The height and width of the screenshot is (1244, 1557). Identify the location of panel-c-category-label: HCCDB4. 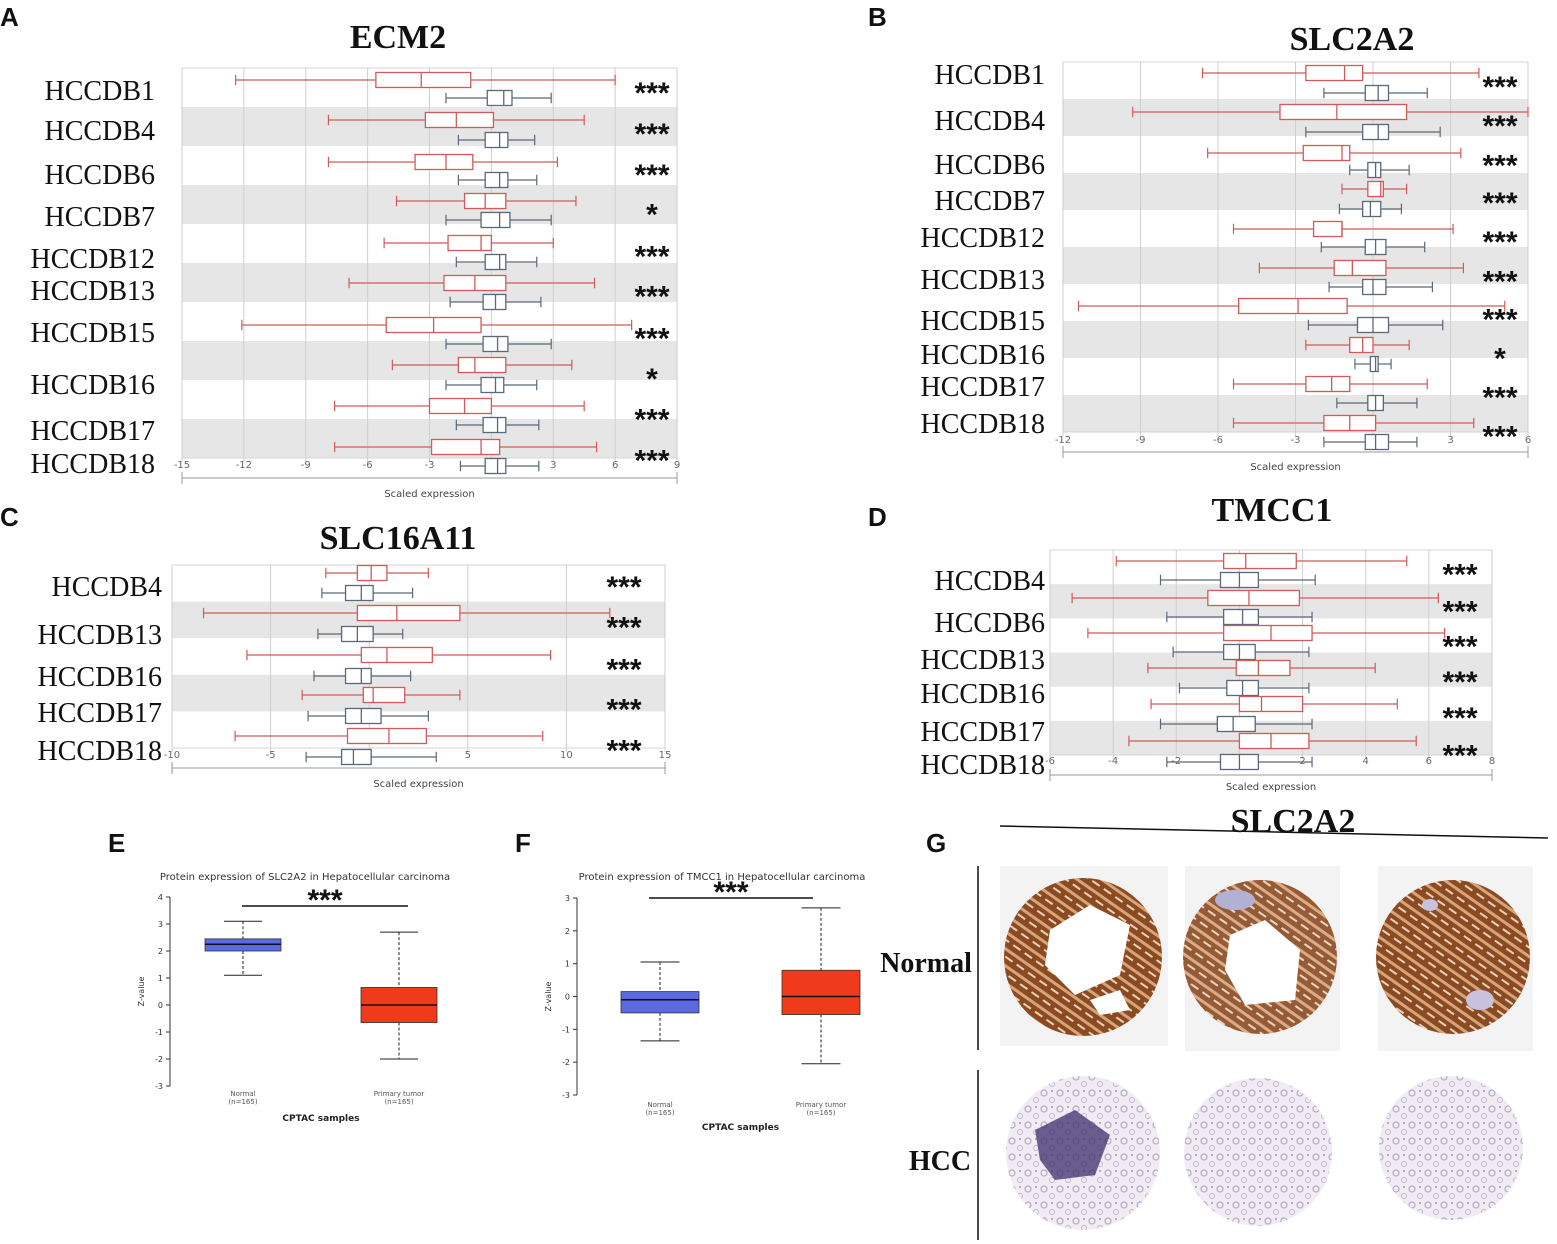
(107, 587).